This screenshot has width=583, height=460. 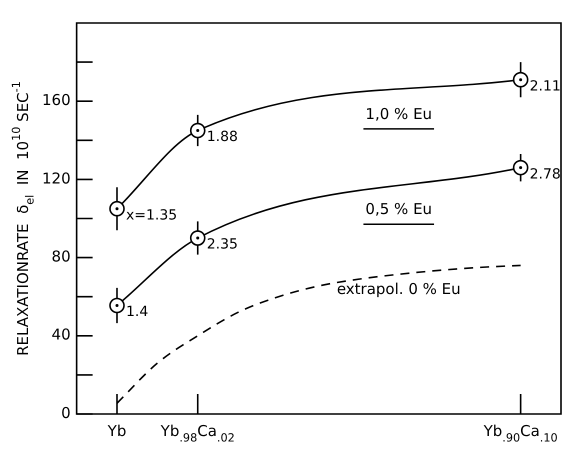 What do you see at coordinates (545, 86) in the screenshot?
I see `annotation: 2.11` at bounding box center [545, 86].